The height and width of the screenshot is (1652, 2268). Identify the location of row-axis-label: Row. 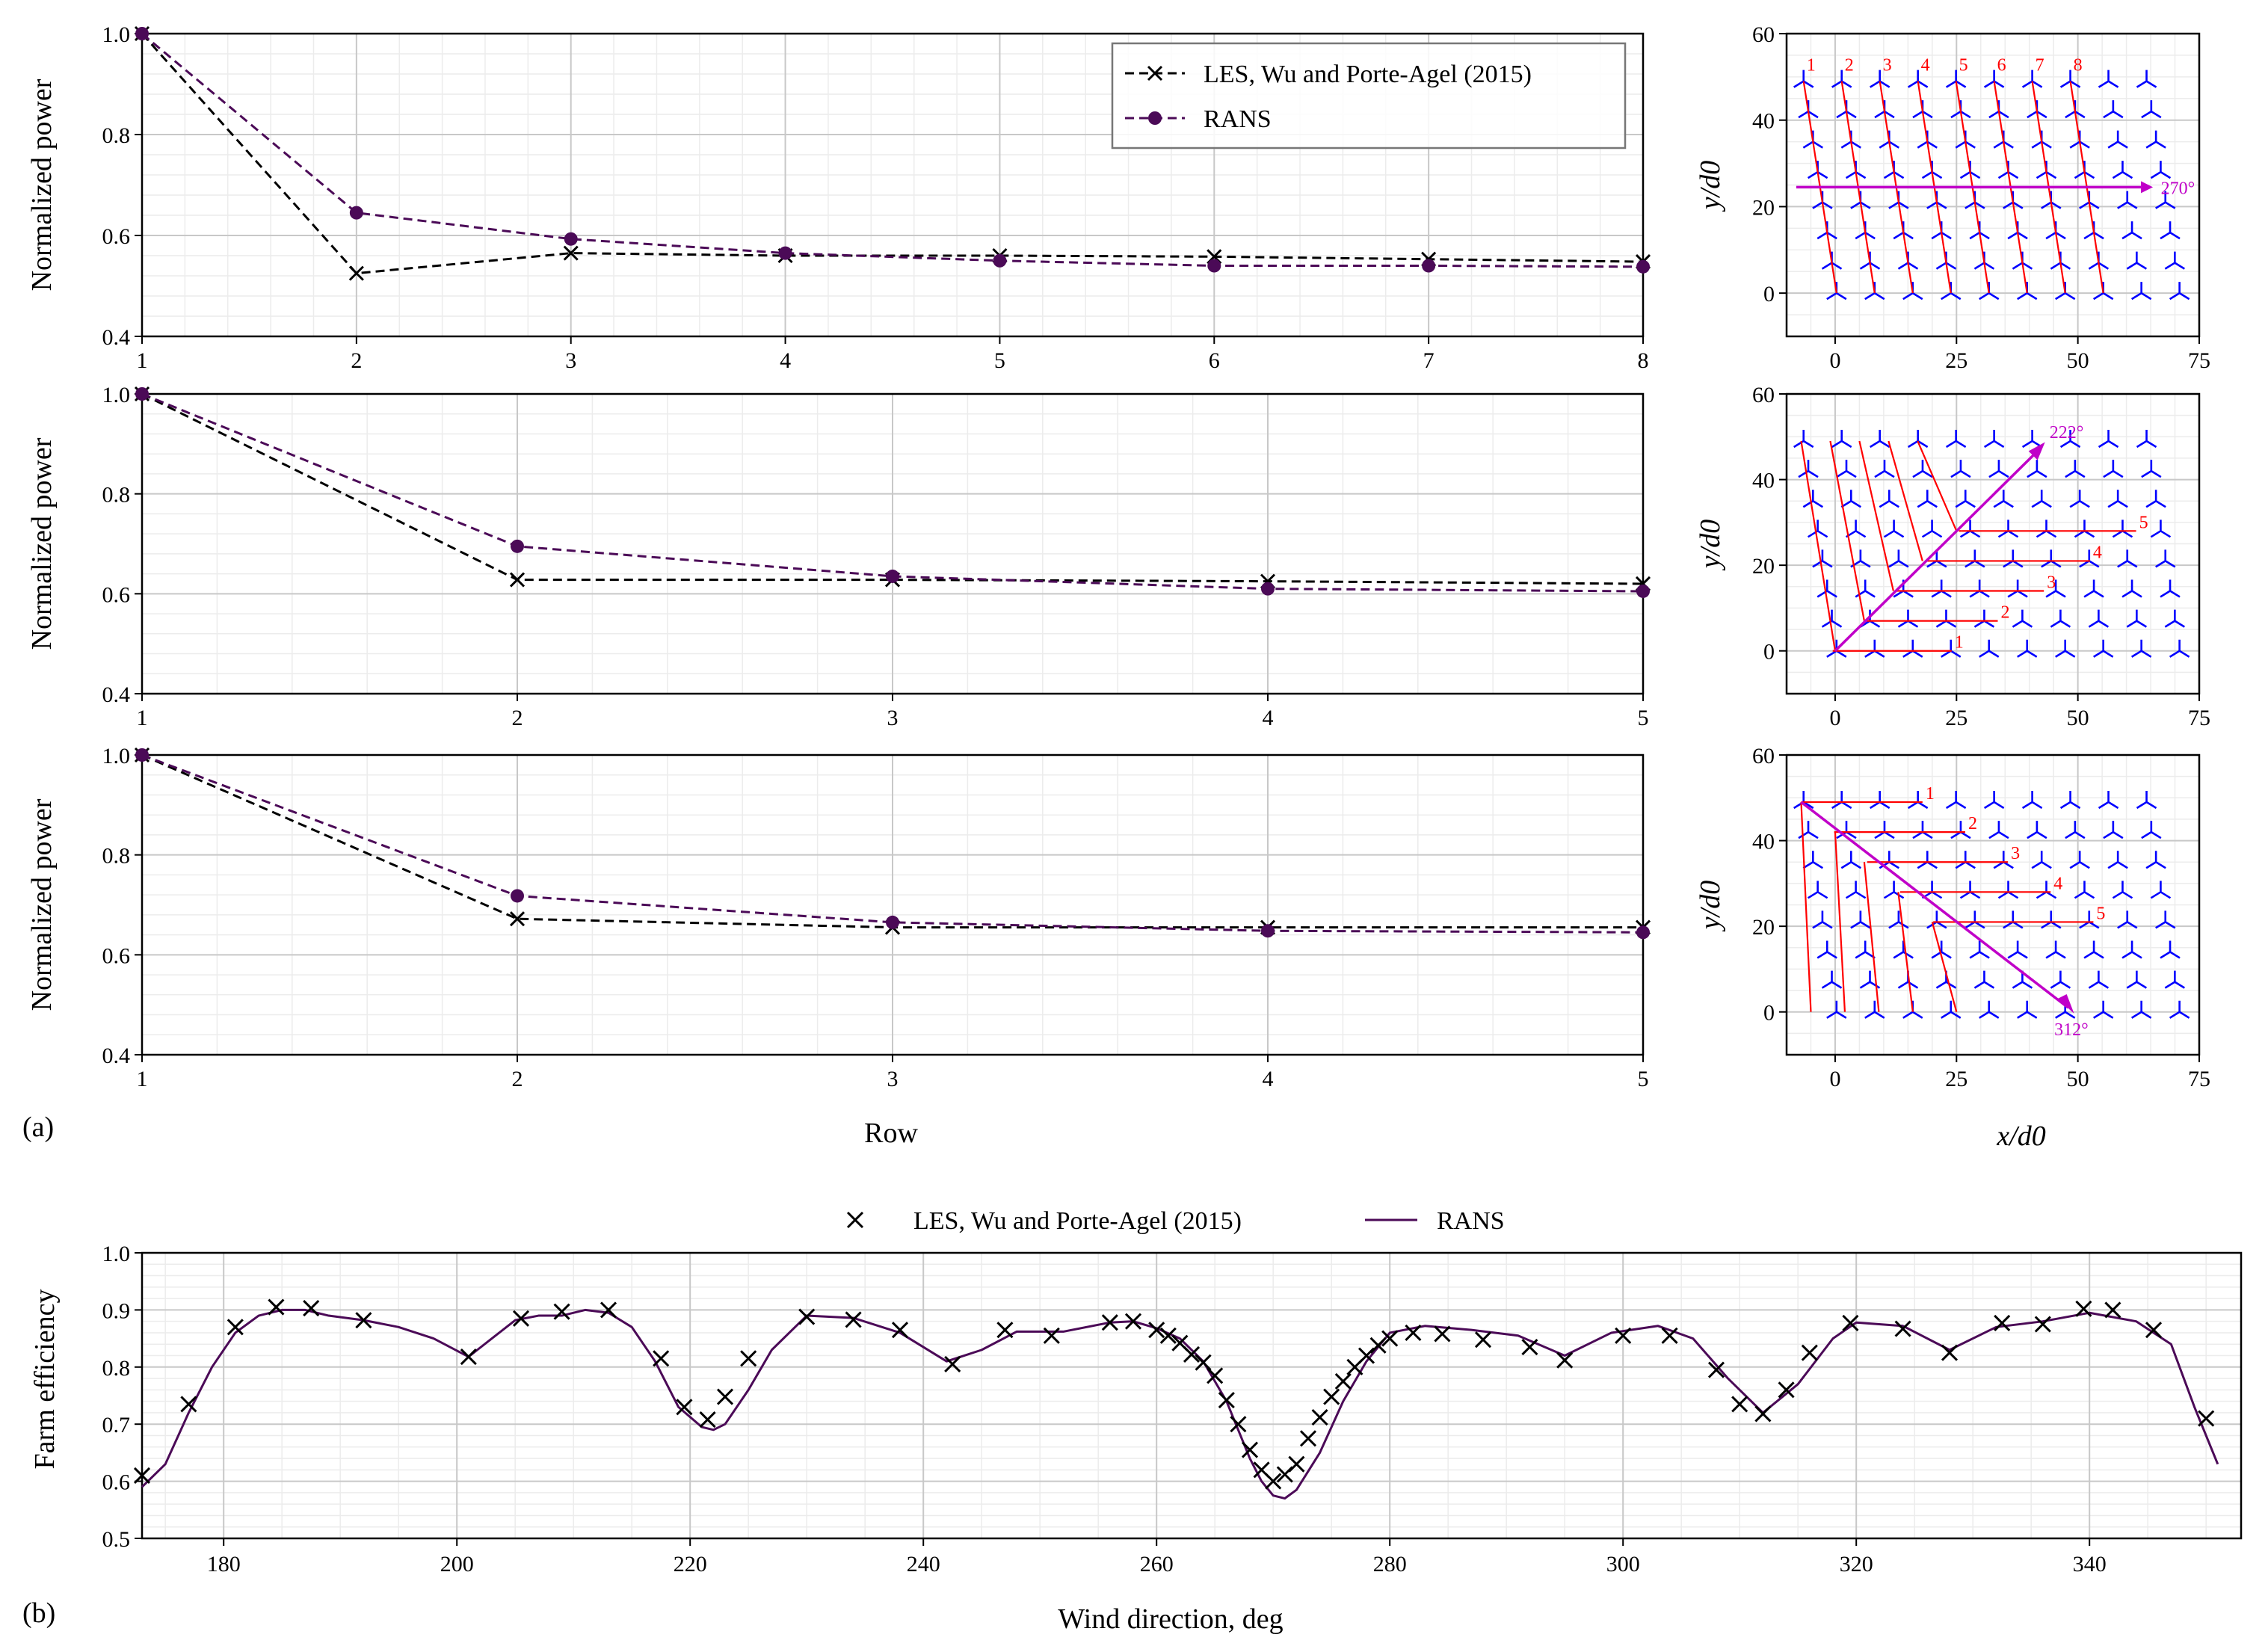
(891, 1134).